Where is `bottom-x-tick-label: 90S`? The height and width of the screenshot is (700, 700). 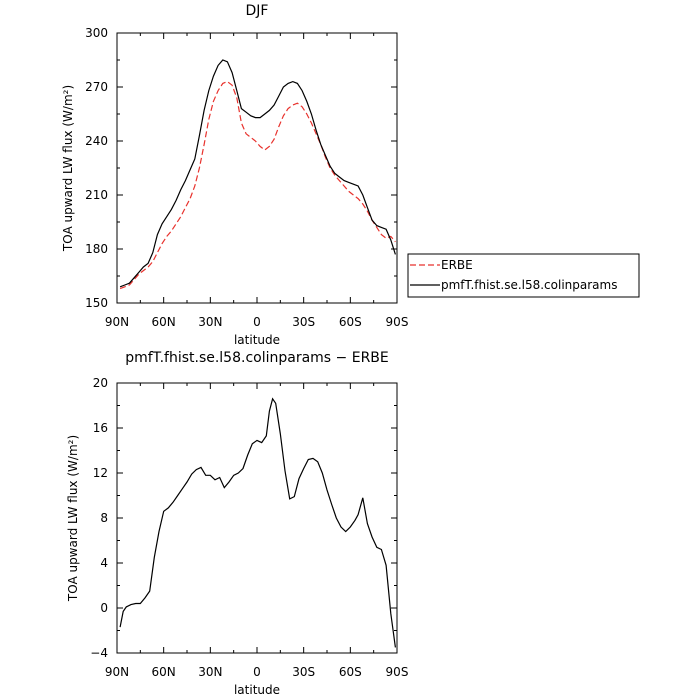
bottom-x-tick-label: 90S is located at coordinates (397, 672).